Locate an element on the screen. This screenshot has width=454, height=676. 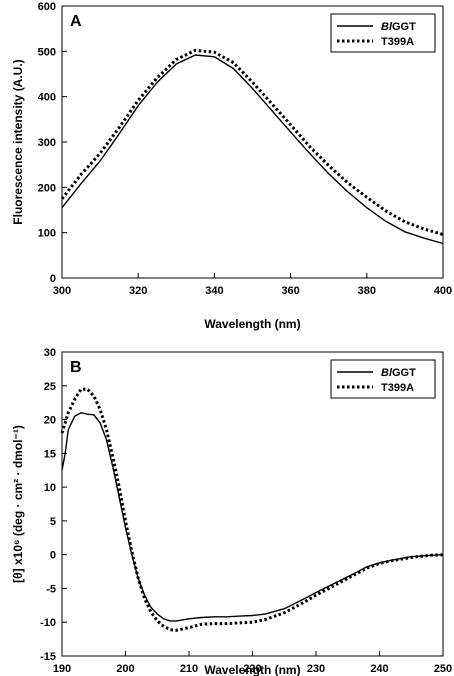
x-tick-label: 400 is located at coordinates (443, 291).